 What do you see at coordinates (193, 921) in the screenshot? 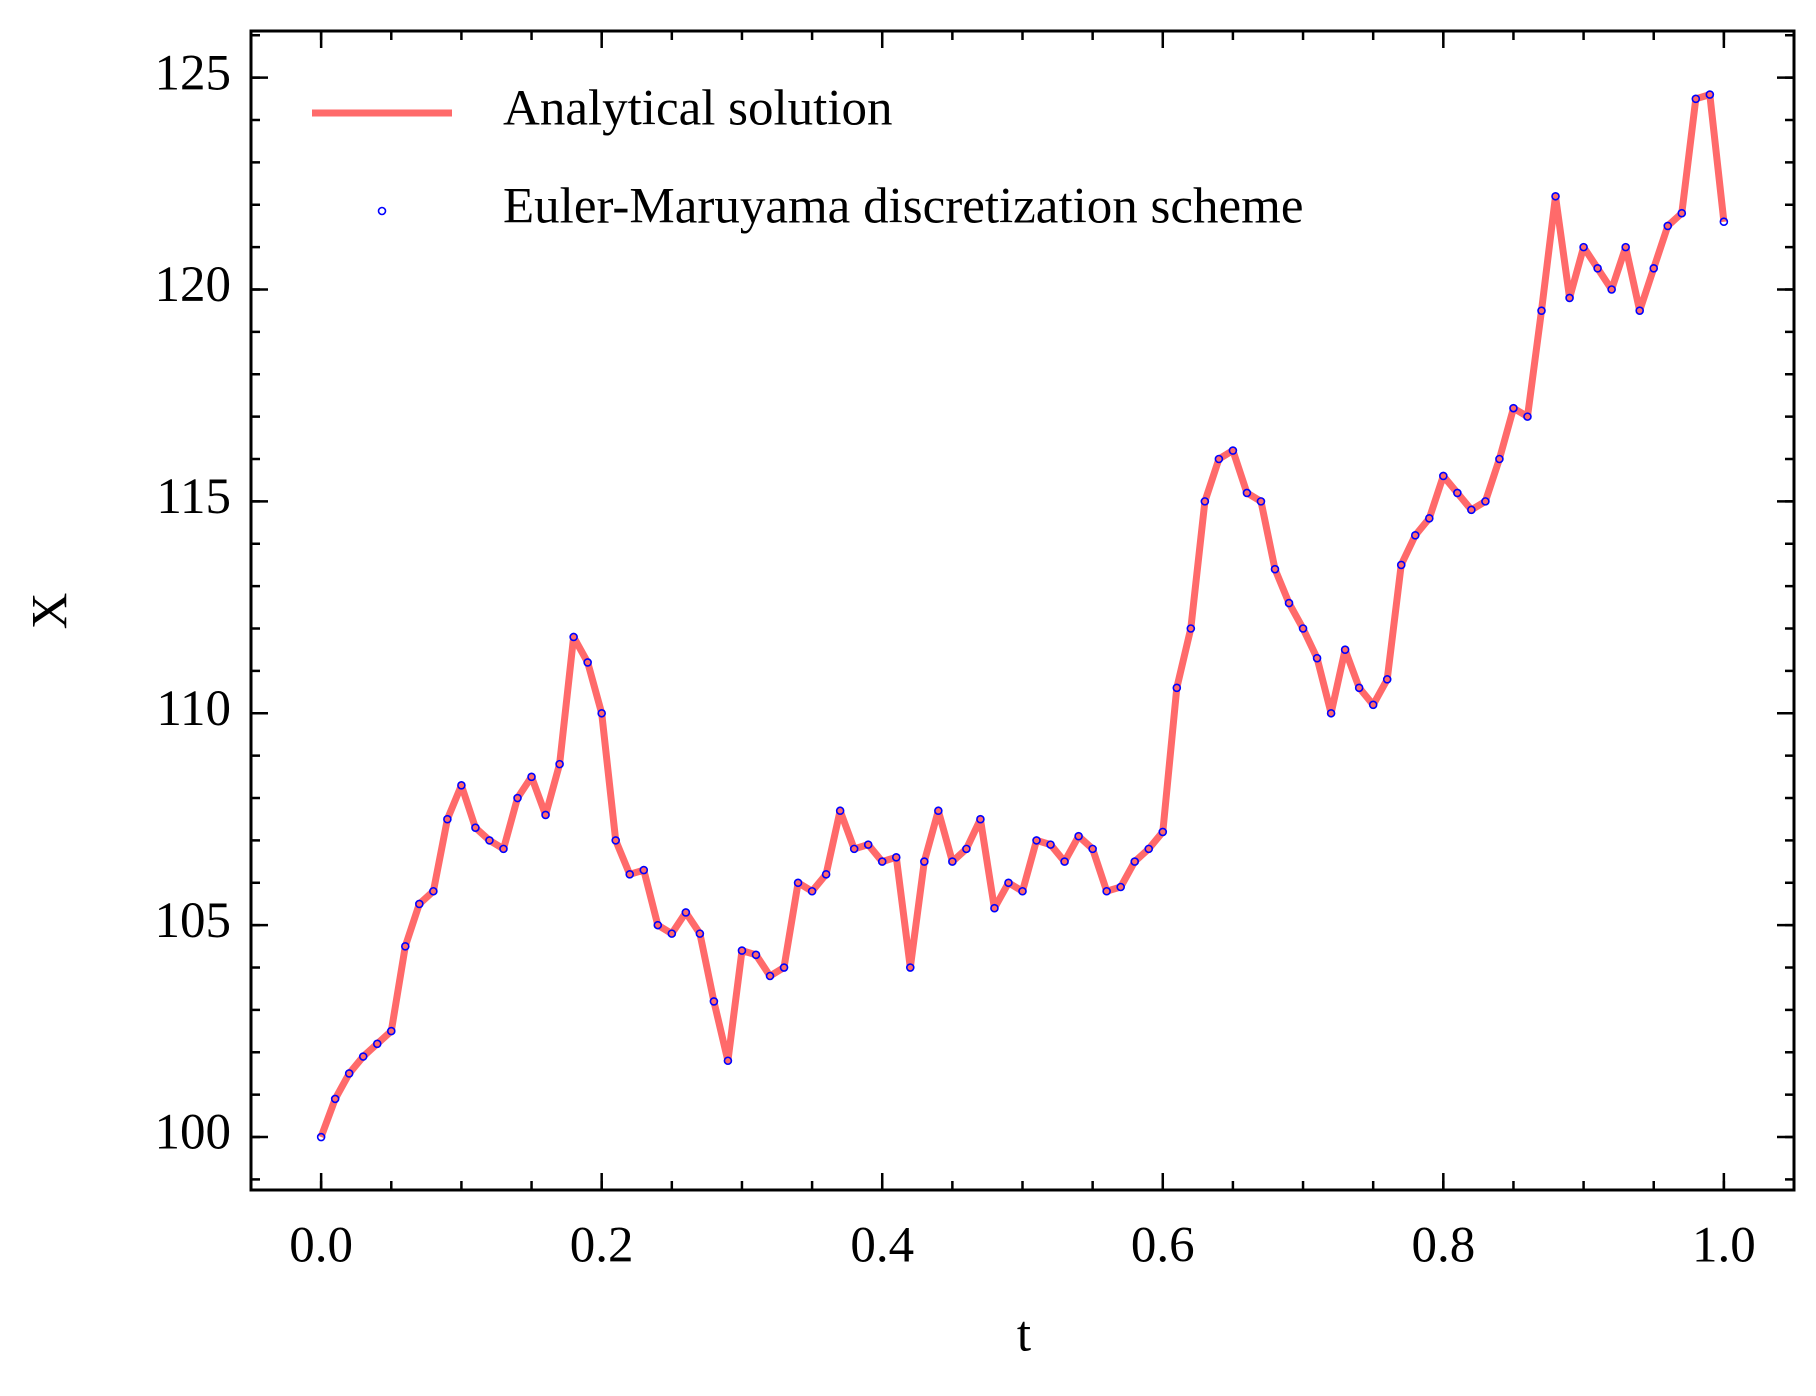
I see `y-tick-label: 105` at bounding box center [193, 921].